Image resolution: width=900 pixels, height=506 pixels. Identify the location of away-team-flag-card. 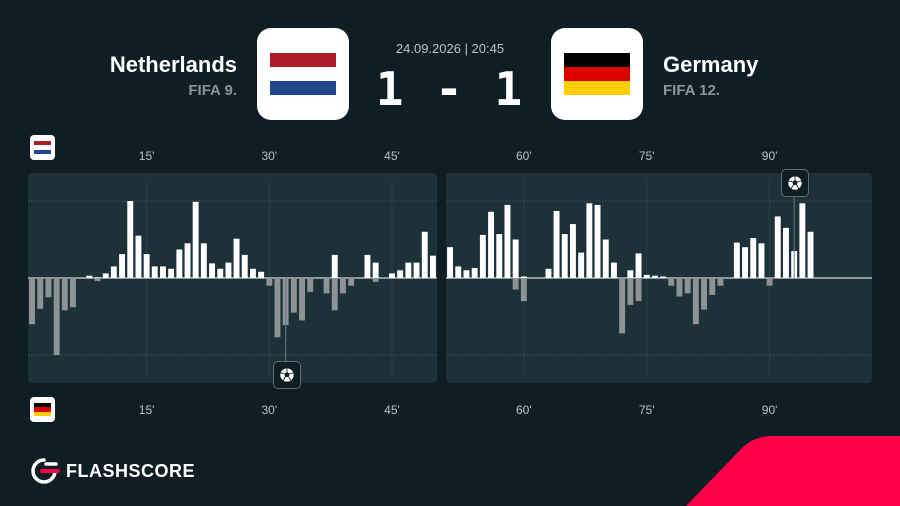
(597, 74).